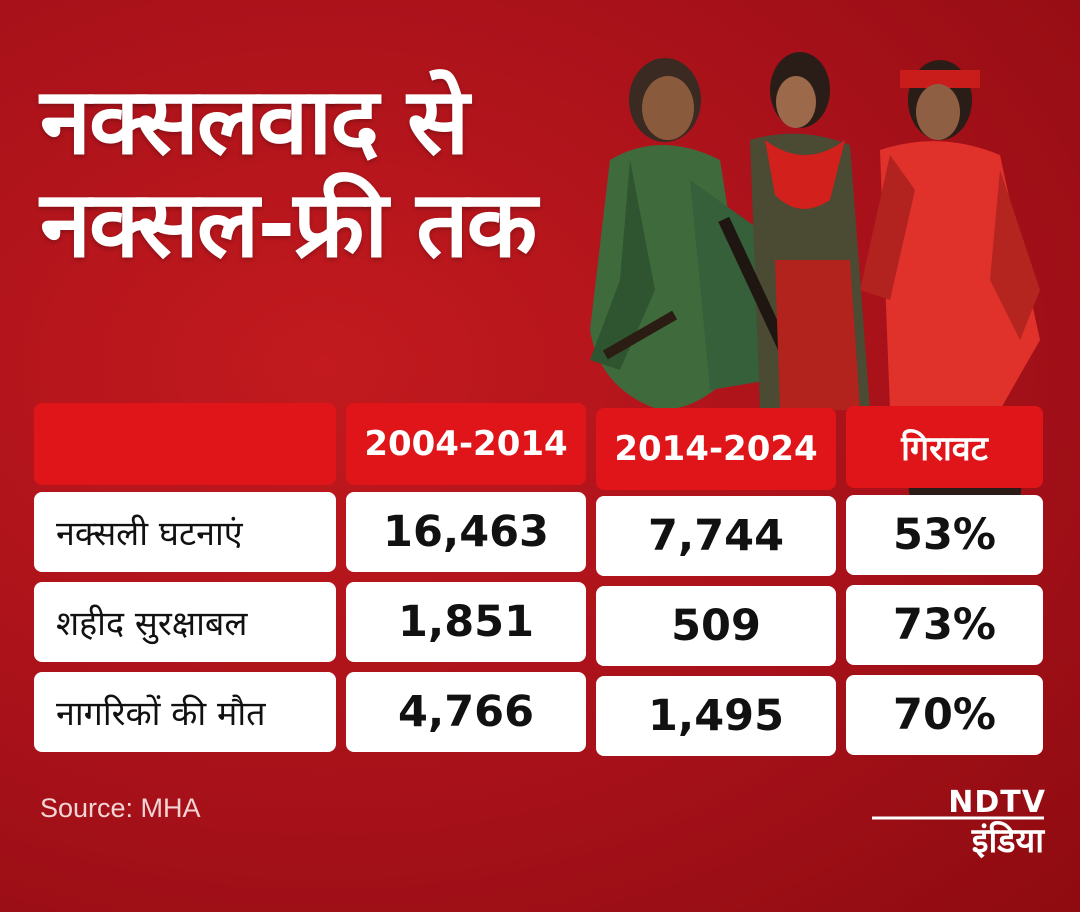 The width and height of the screenshot is (1080, 912). I want to click on header-cell-2014-2024: 2014-2024, so click(716, 449).